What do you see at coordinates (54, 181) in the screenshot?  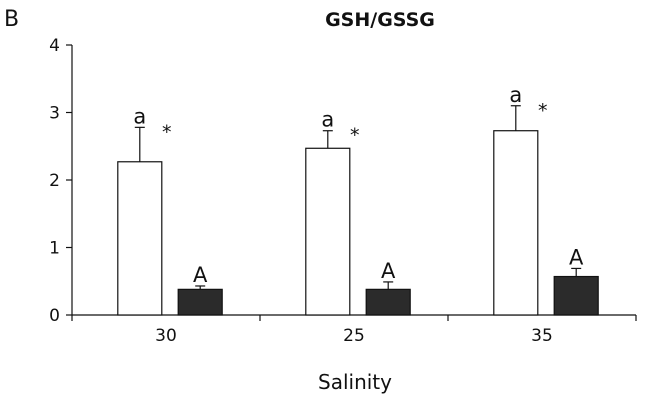 I see `y-tick-label: 2` at bounding box center [54, 181].